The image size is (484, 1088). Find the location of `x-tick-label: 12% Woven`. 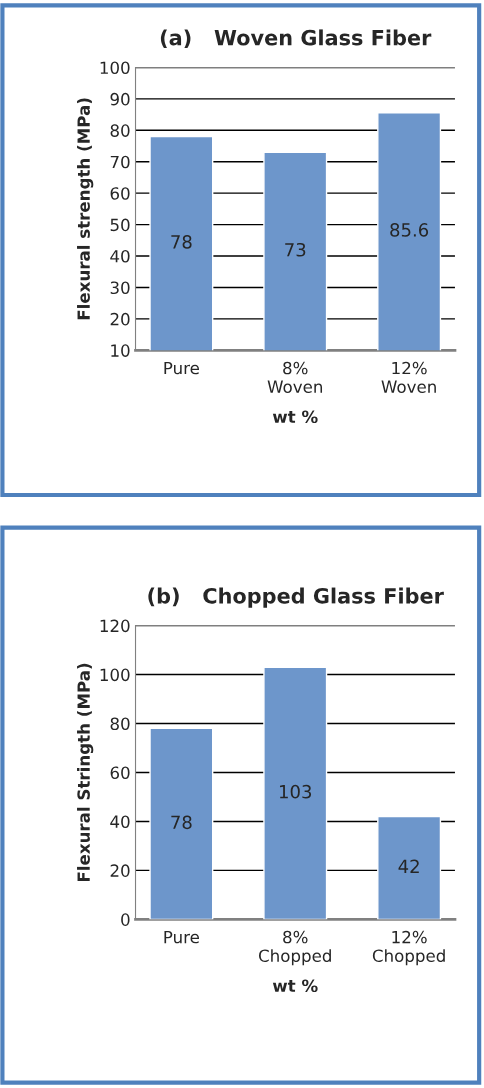

x-tick-label: 12% Woven is located at coordinates (408, 377).